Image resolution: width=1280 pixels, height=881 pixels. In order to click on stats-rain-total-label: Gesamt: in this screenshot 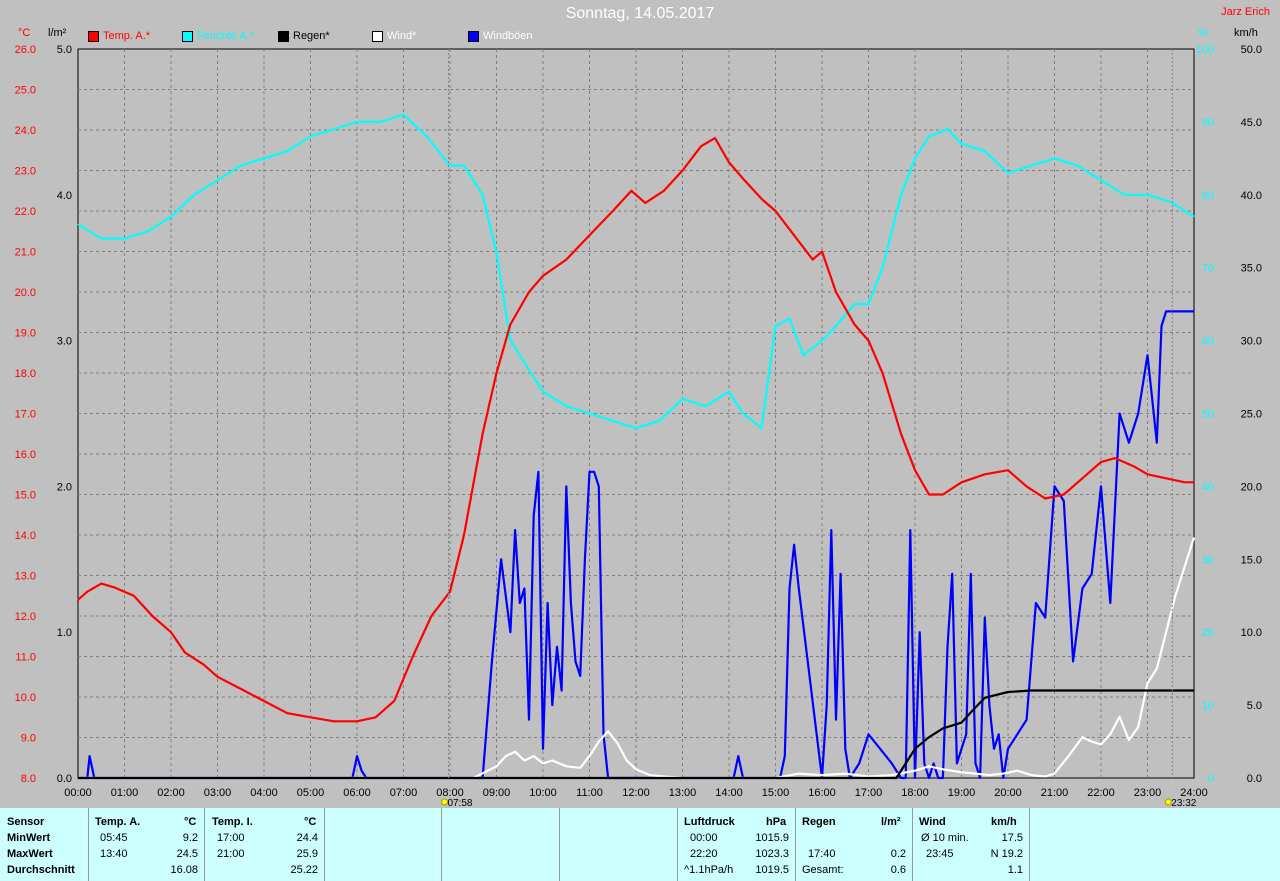, I will do `click(823, 870)`.